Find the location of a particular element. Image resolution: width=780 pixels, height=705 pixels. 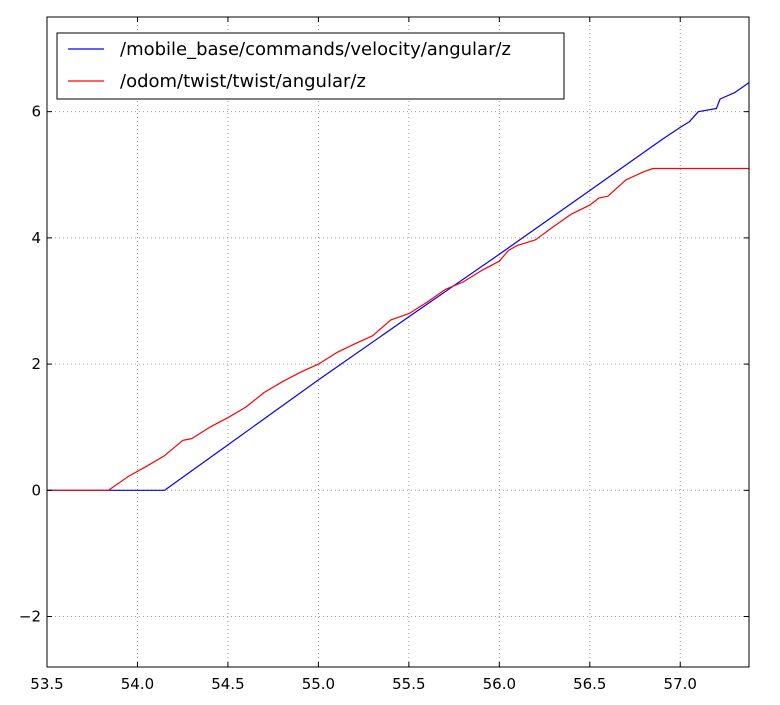

y-tick-label: 6 is located at coordinates (36, 112).